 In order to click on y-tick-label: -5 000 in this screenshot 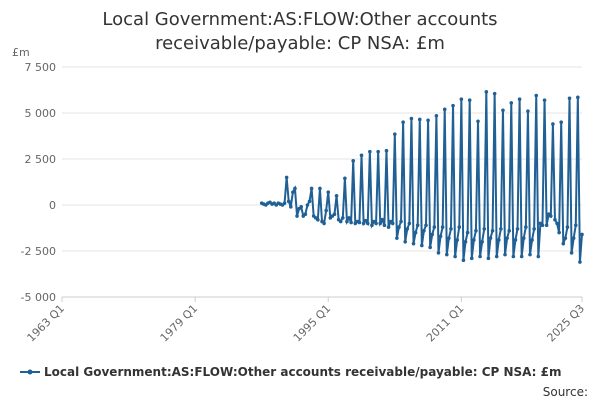, I will do `click(38, 297)`.